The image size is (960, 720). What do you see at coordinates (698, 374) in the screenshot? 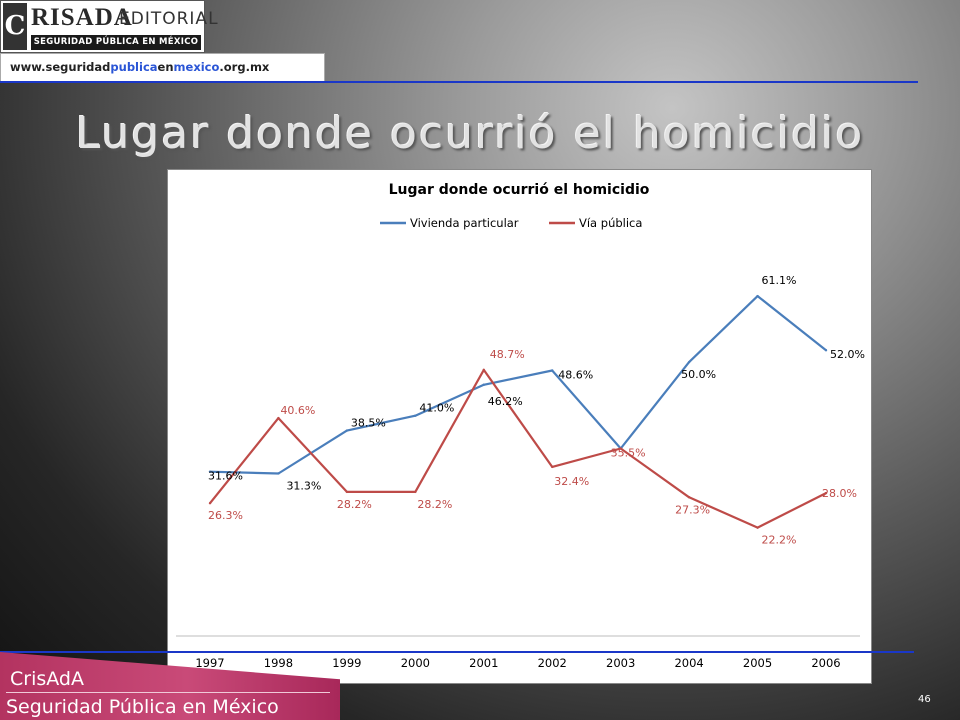
I see `data-label-vivienda-particular: 50.0%` at bounding box center [698, 374].